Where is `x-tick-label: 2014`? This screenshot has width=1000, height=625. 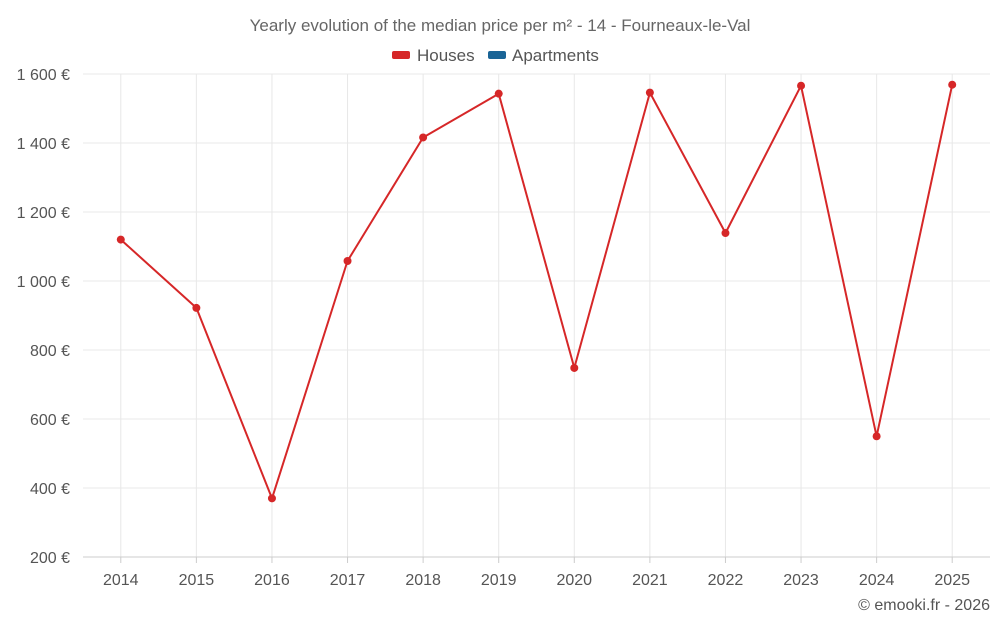
x-tick-label: 2014 is located at coordinates (121, 580).